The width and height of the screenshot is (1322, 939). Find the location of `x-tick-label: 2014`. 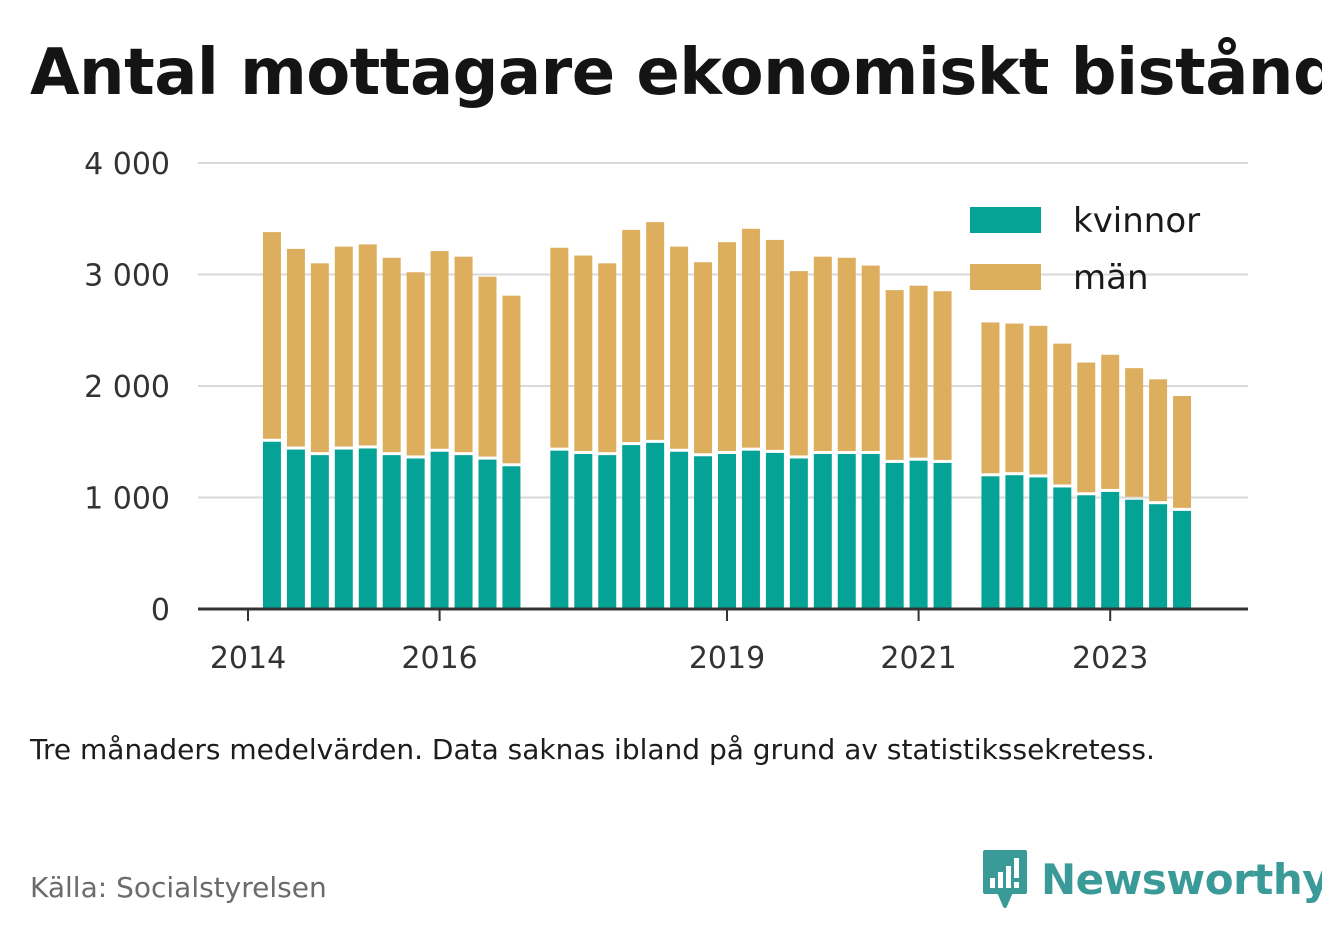

x-tick-label: 2014 is located at coordinates (248, 658).